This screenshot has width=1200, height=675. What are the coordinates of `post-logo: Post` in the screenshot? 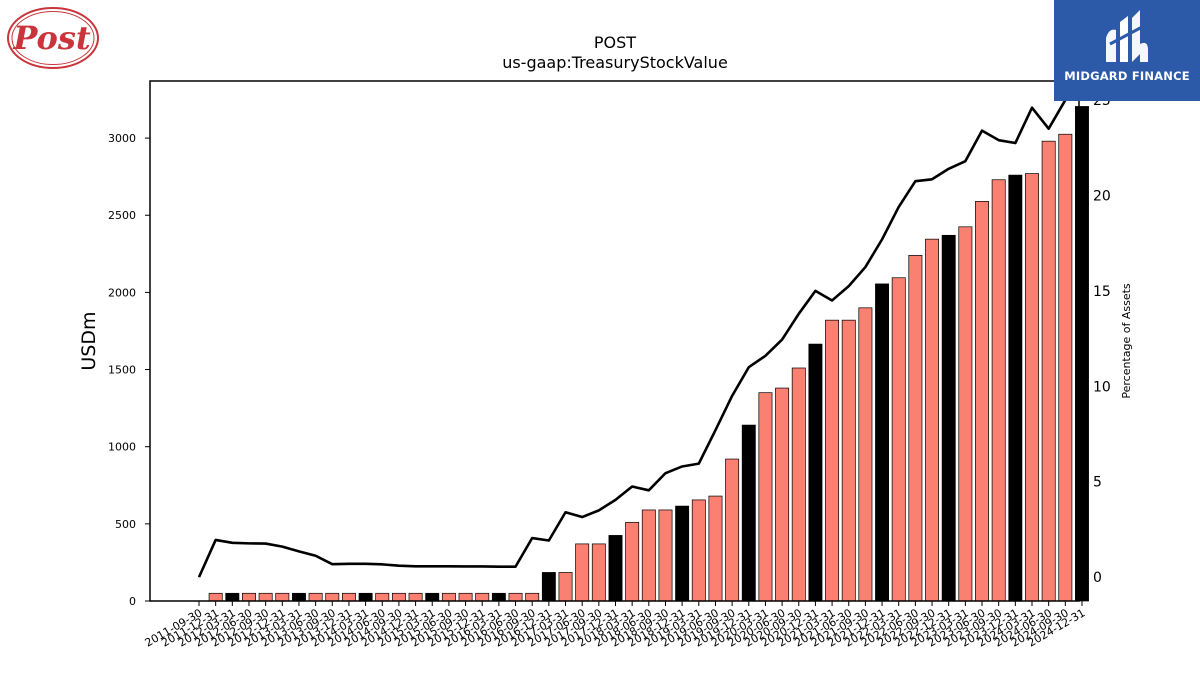 It's located at (53, 38).